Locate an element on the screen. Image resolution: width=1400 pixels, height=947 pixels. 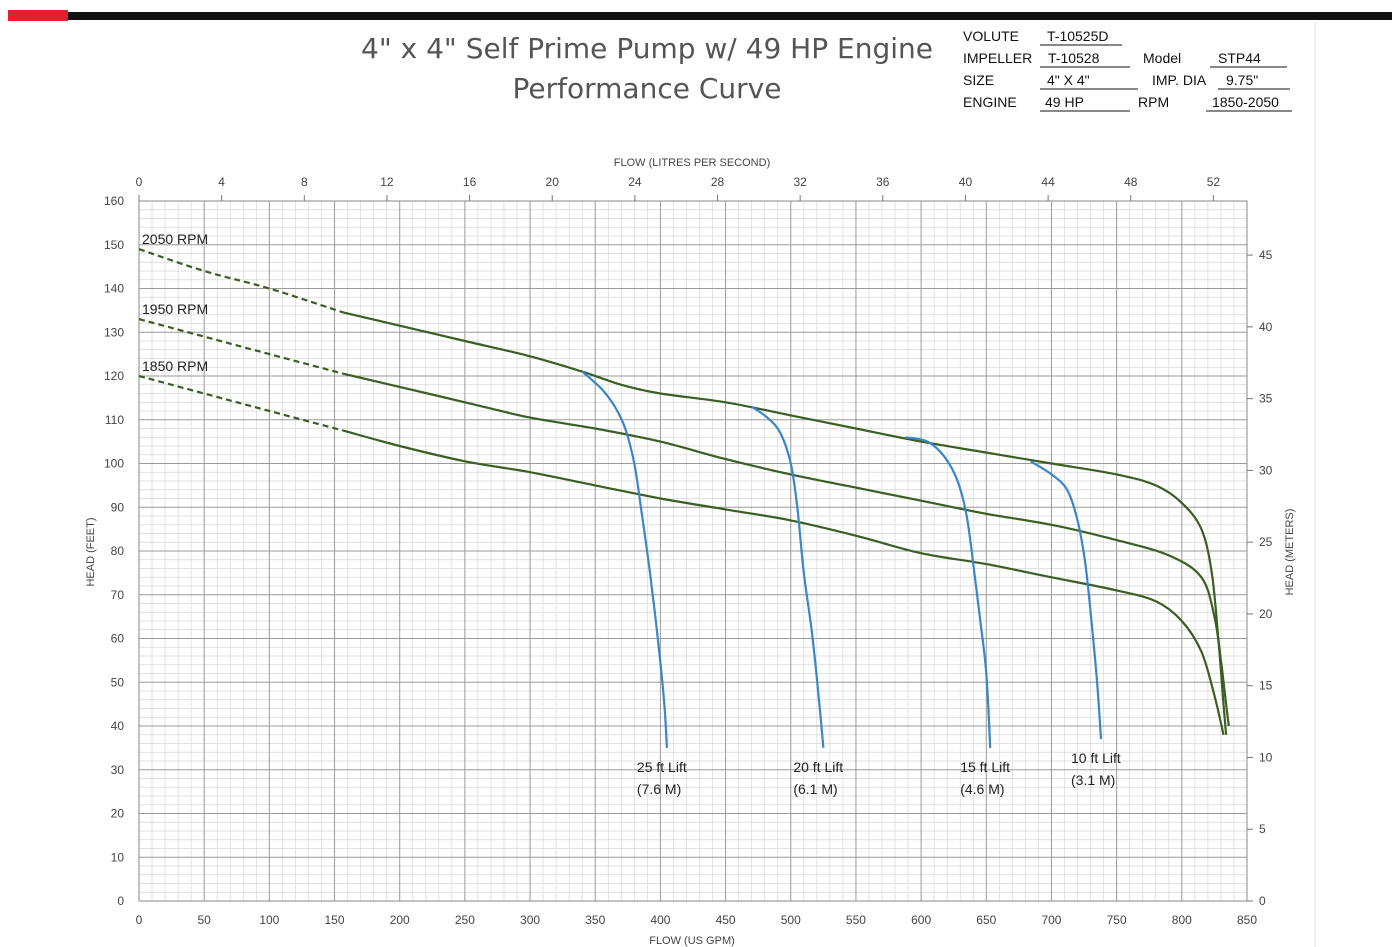
top-tick-label: 40 is located at coordinates (966, 182).